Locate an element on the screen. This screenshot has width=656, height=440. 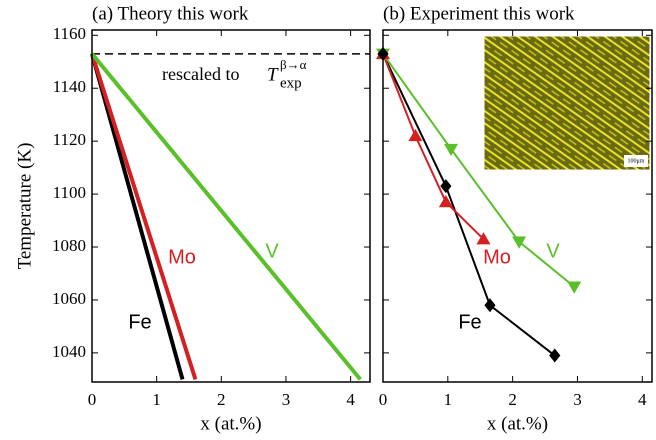
y-tick-label: 1160 is located at coordinates (69, 33).